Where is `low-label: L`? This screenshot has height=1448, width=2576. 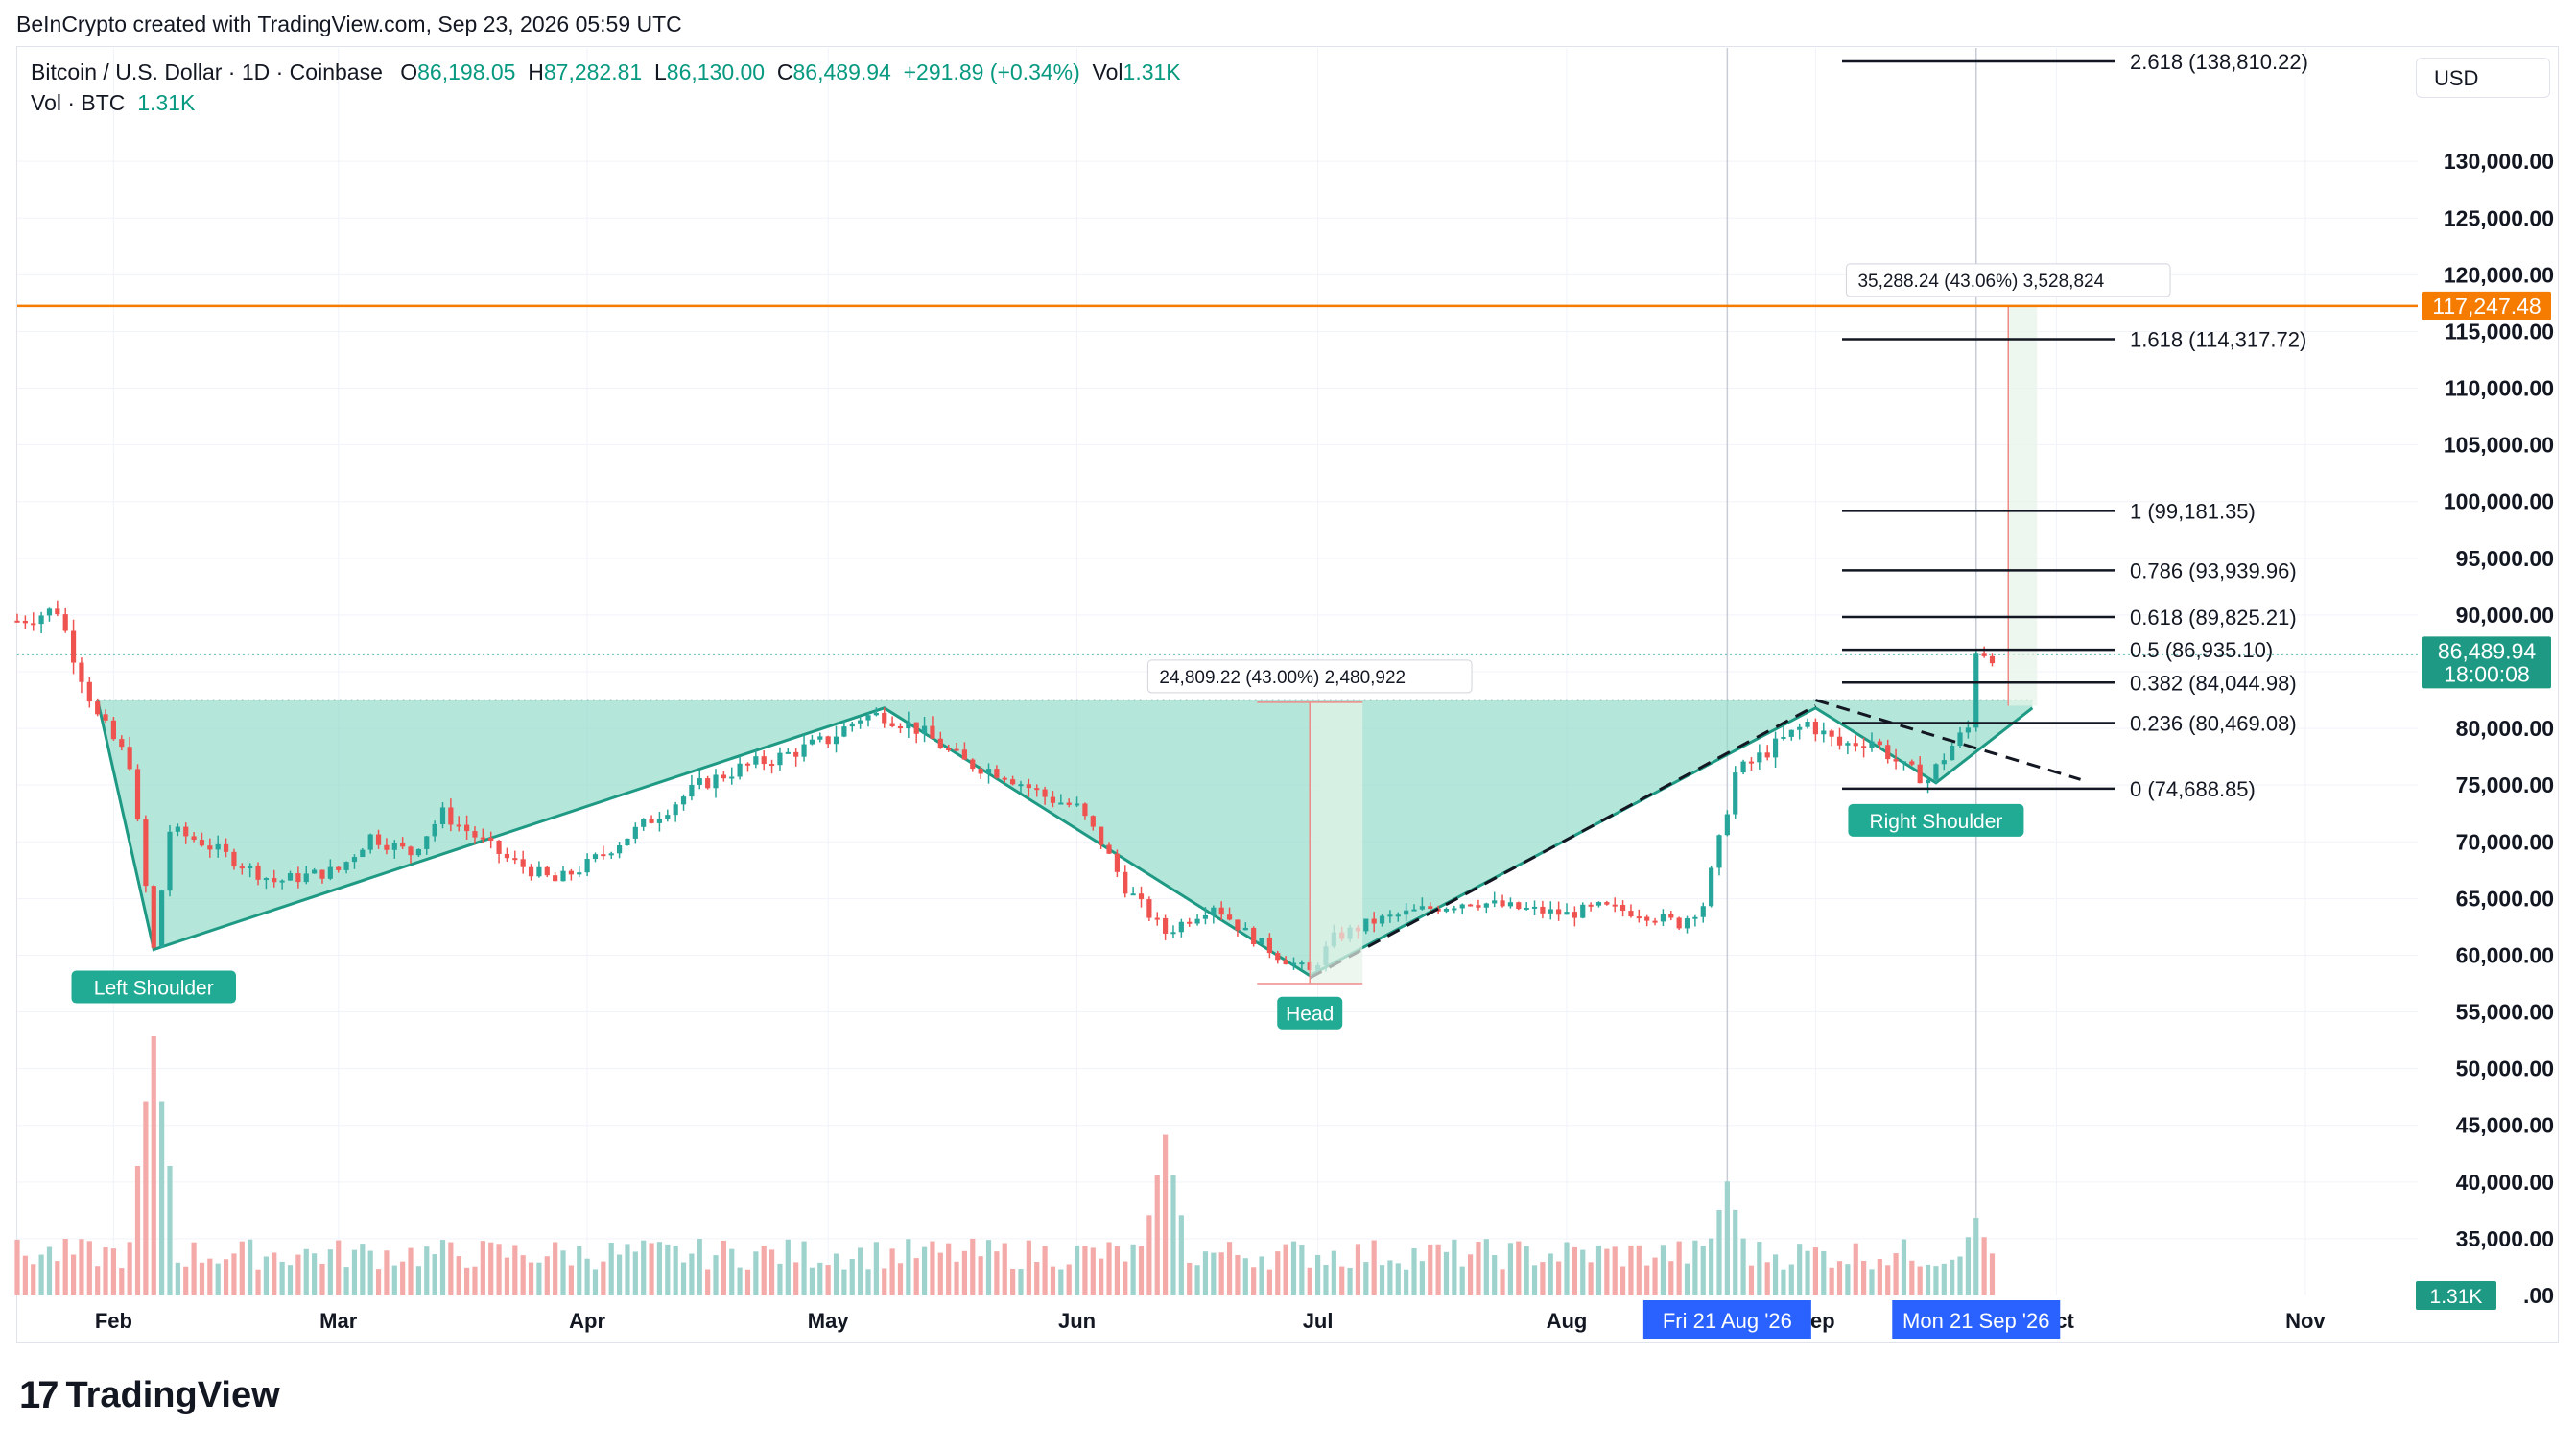
low-label: L is located at coordinates (660, 72).